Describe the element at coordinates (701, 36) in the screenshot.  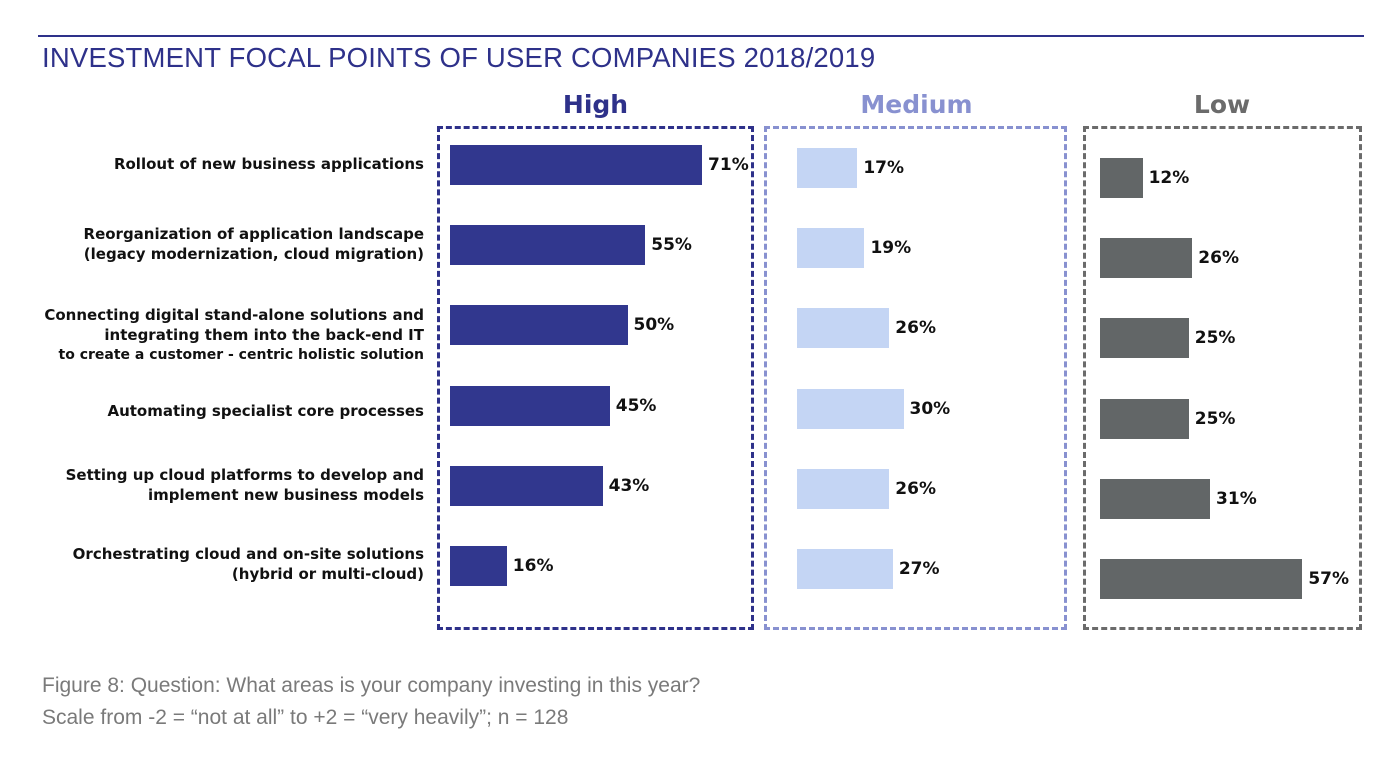
I see `top-rule` at that location.